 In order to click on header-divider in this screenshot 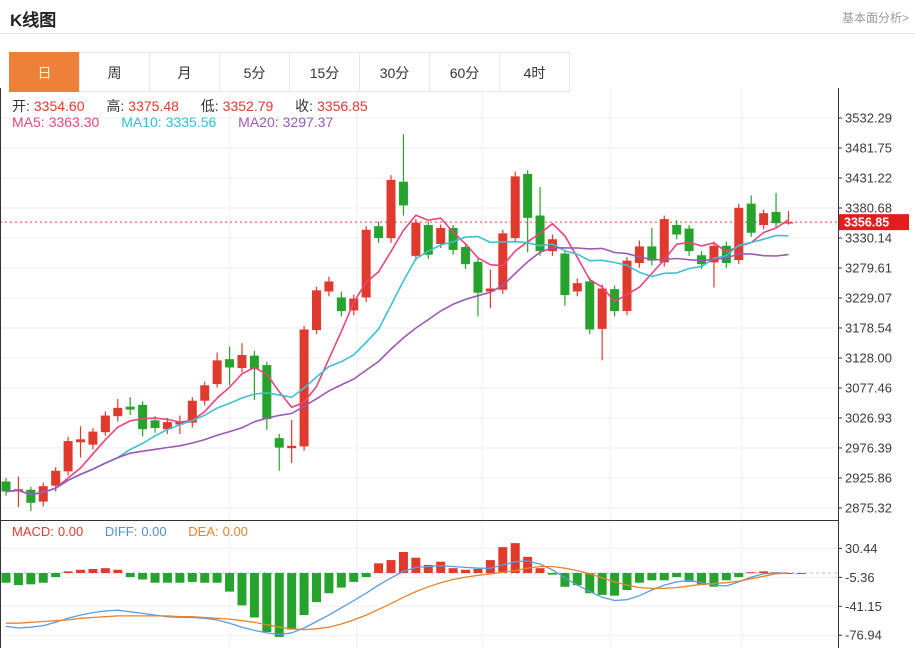, I will do `click(457, 33)`.